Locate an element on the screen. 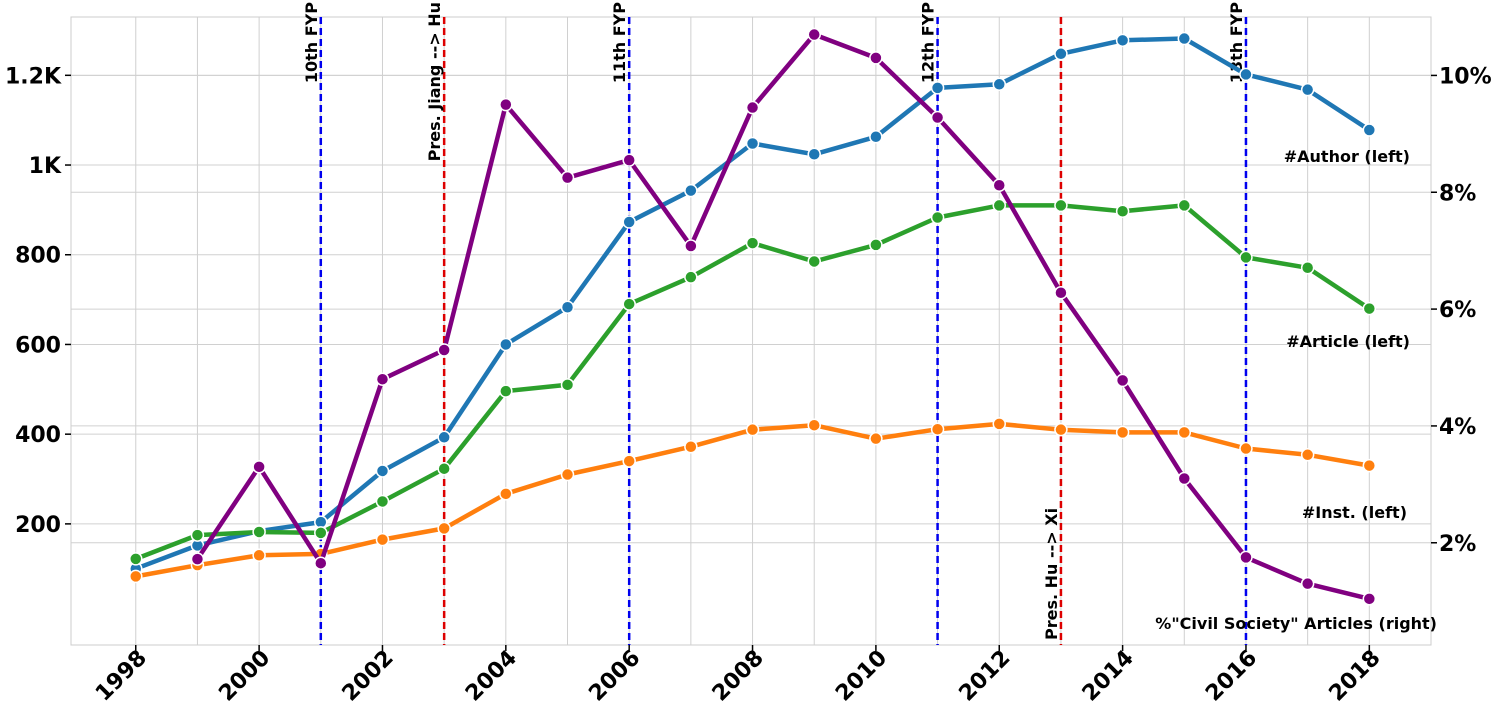 The height and width of the screenshot is (717, 1500). series-label: #Article (left) is located at coordinates (1348, 341).